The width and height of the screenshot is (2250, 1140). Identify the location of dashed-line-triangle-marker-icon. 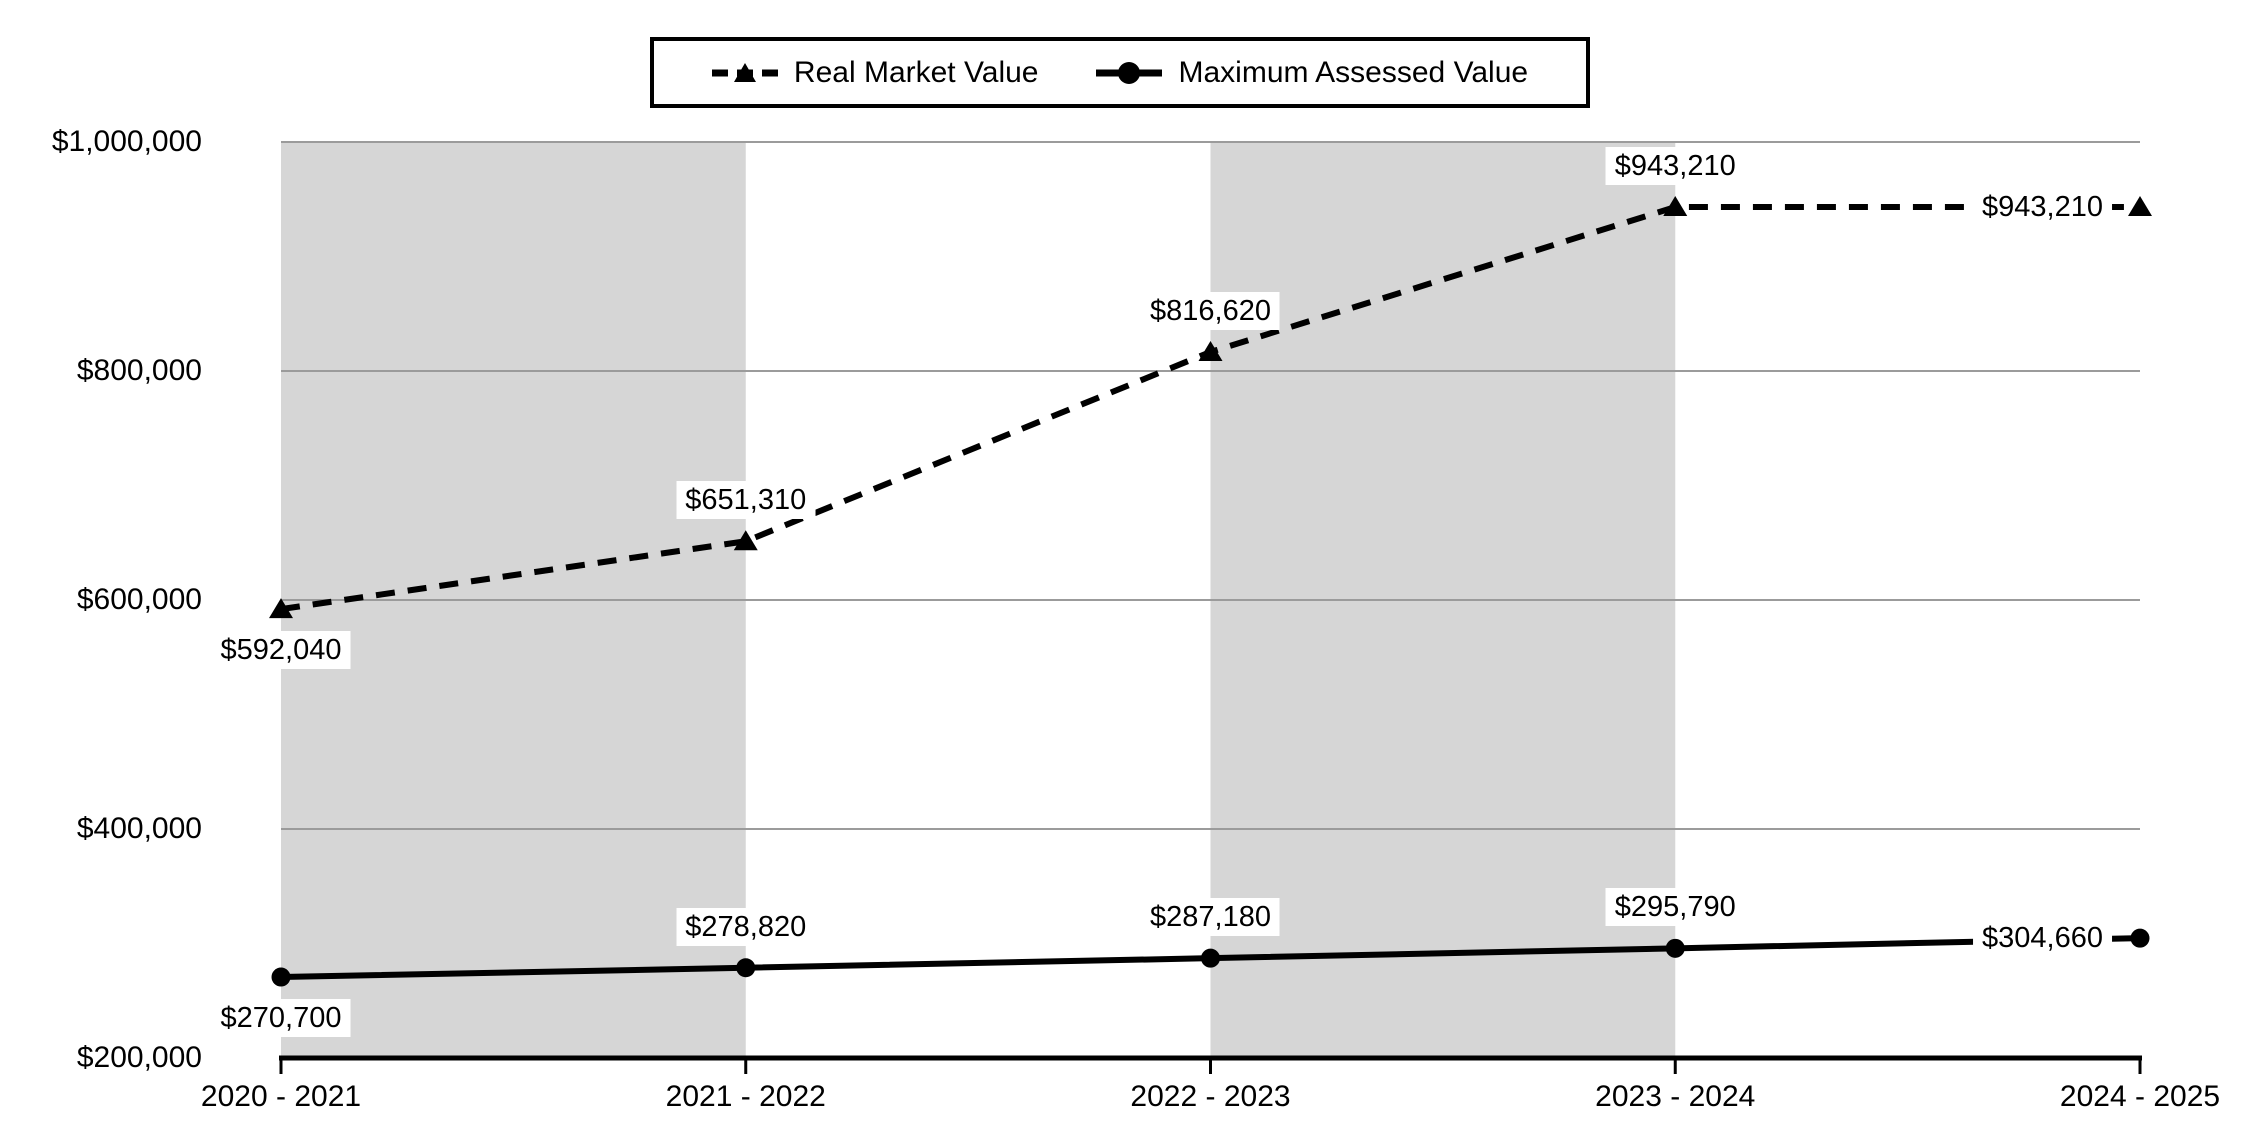
(744, 72).